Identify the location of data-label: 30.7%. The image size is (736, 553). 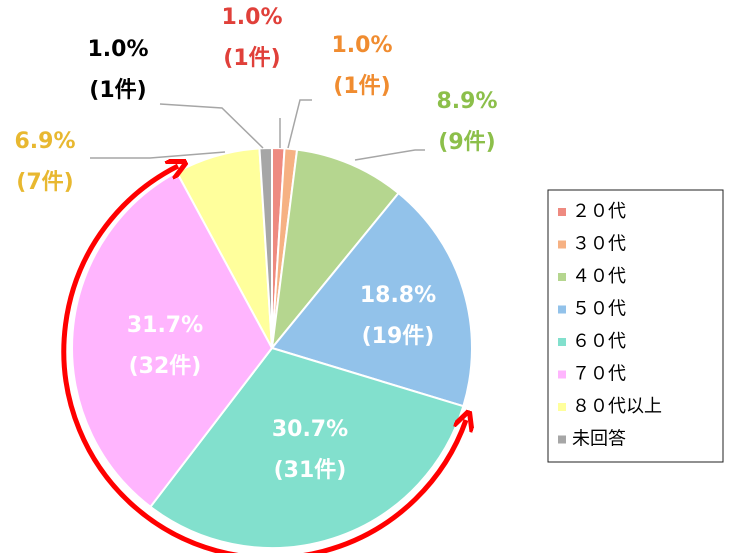
(310, 429).